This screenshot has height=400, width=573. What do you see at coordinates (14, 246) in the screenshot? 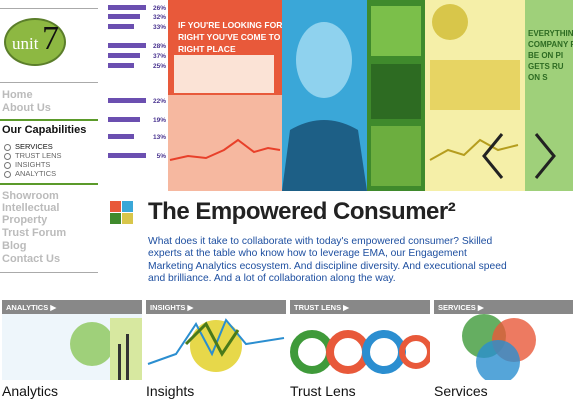
I see `nav-link: Blog` at bounding box center [14, 246].